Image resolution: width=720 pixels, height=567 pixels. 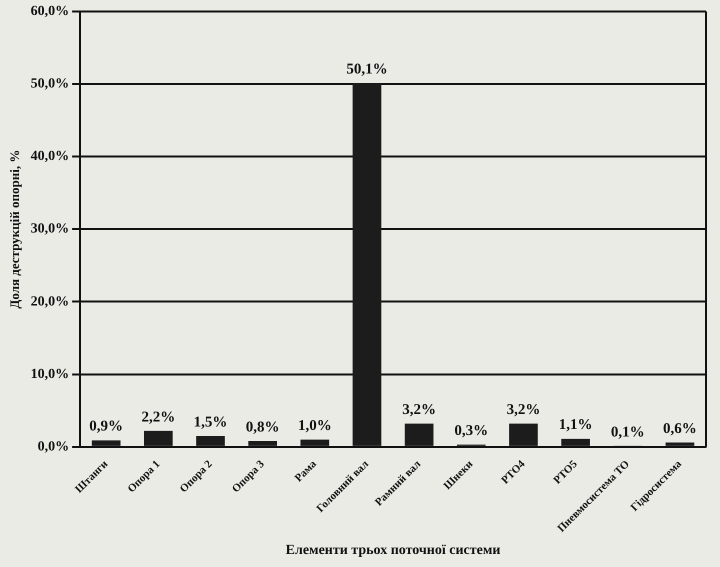 I want to click on y-tick-label: 10,0%, so click(x=50, y=374).